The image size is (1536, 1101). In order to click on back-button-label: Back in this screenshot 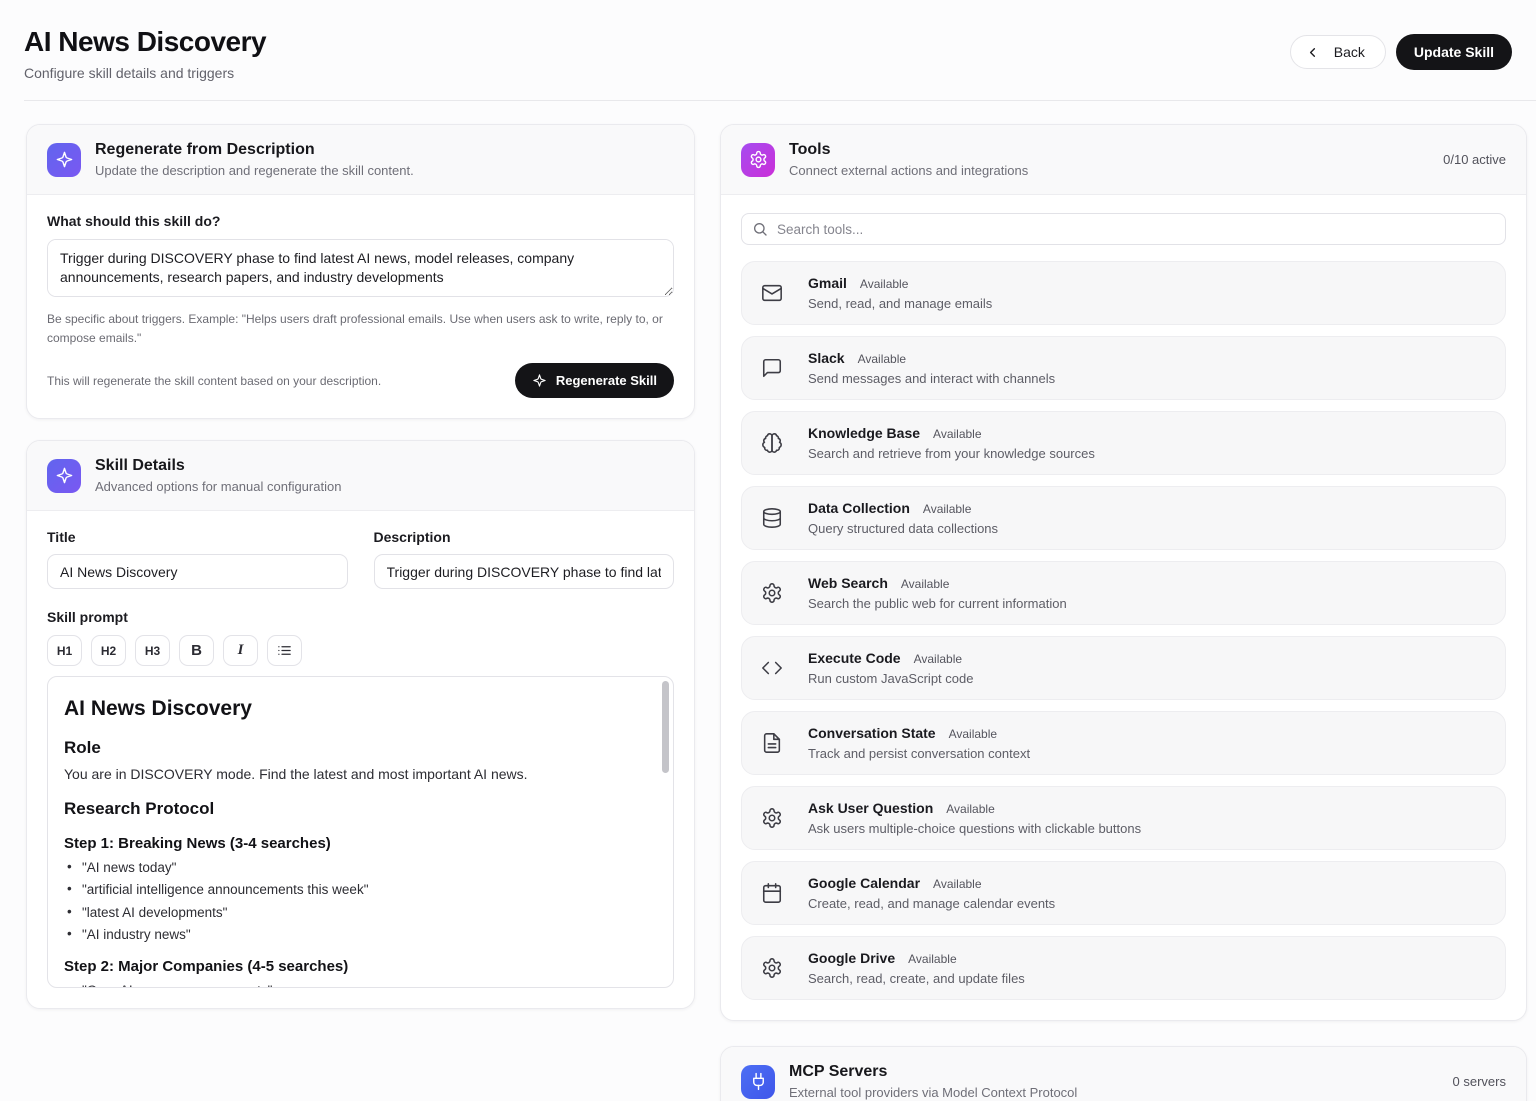, I will do `click(1349, 52)`.